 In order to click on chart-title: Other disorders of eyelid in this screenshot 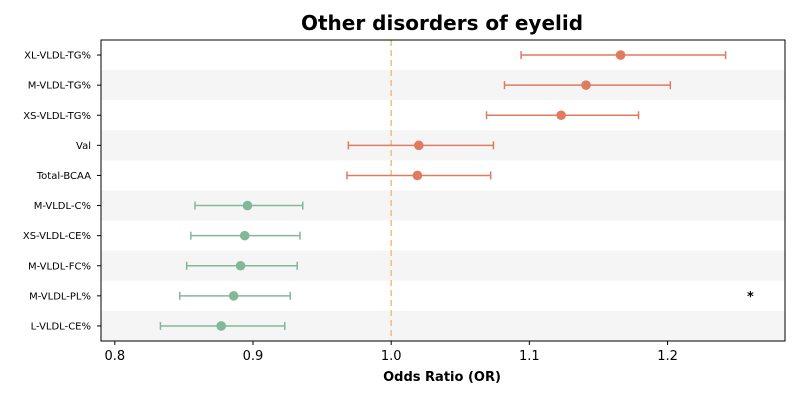, I will do `click(442, 23)`.